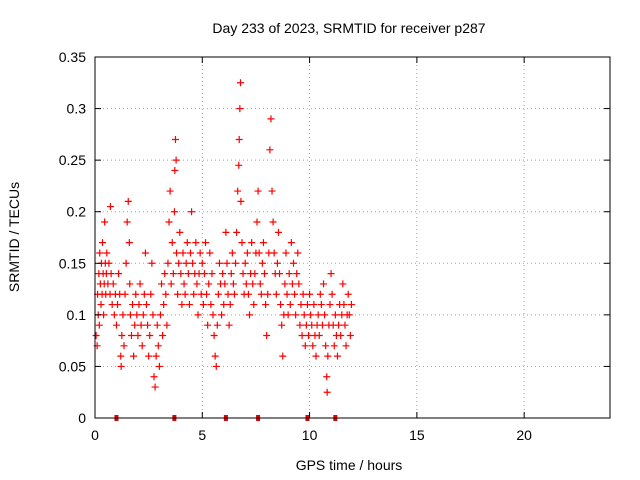 Image resolution: width=640 pixels, height=480 pixels. I want to click on y-tick-label: 0.1, so click(77, 315).